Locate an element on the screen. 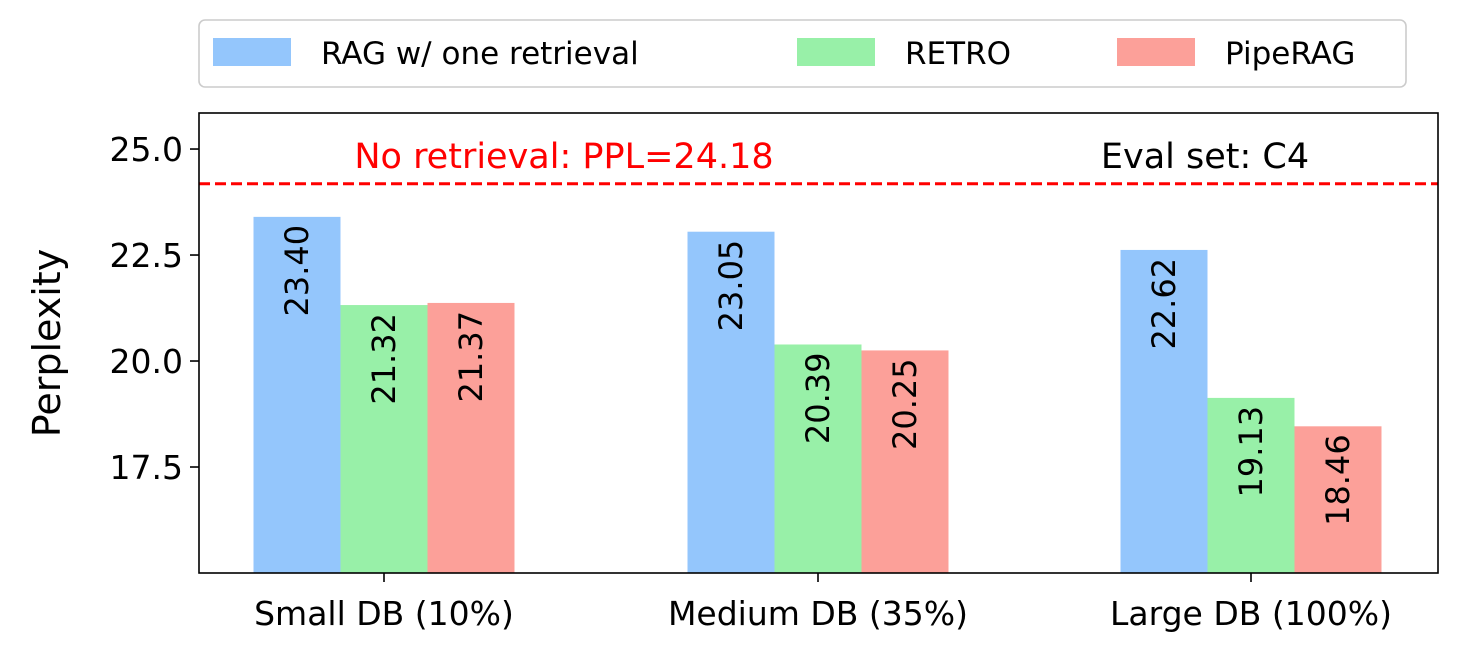  bar-value-label: 21.37 is located at coordinates (471, 357).